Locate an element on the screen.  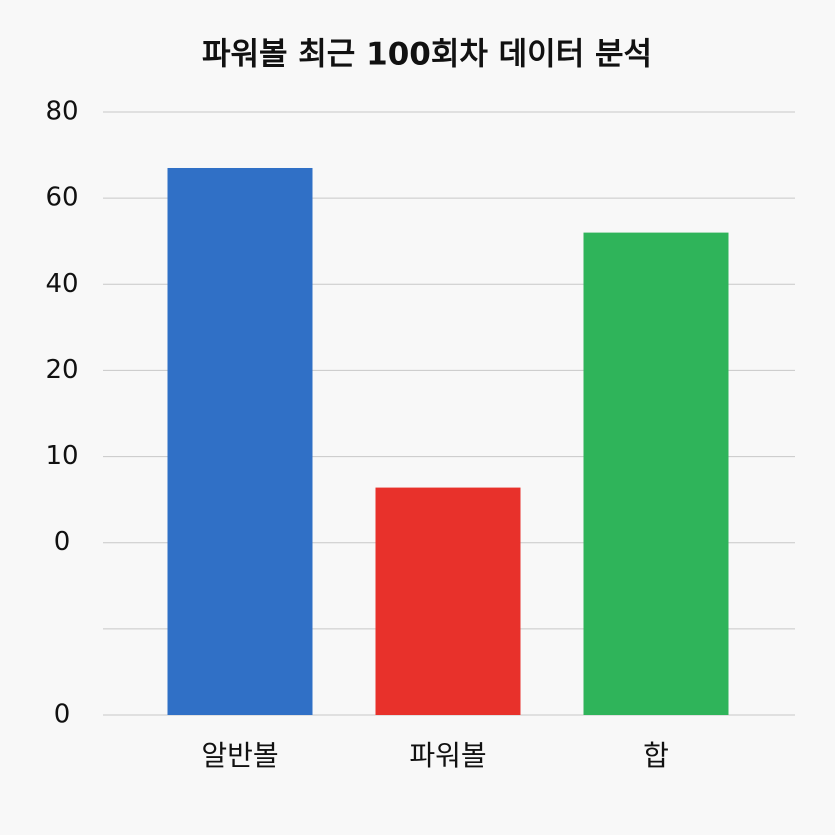
y-tick-label: 20 is located at coordinates (61, 370).